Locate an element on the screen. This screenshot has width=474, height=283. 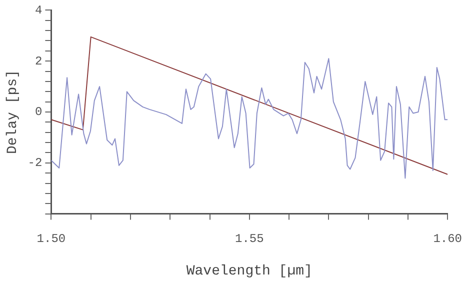
y-axis-title: Delay [ps] is located at coordinates (13, 112).